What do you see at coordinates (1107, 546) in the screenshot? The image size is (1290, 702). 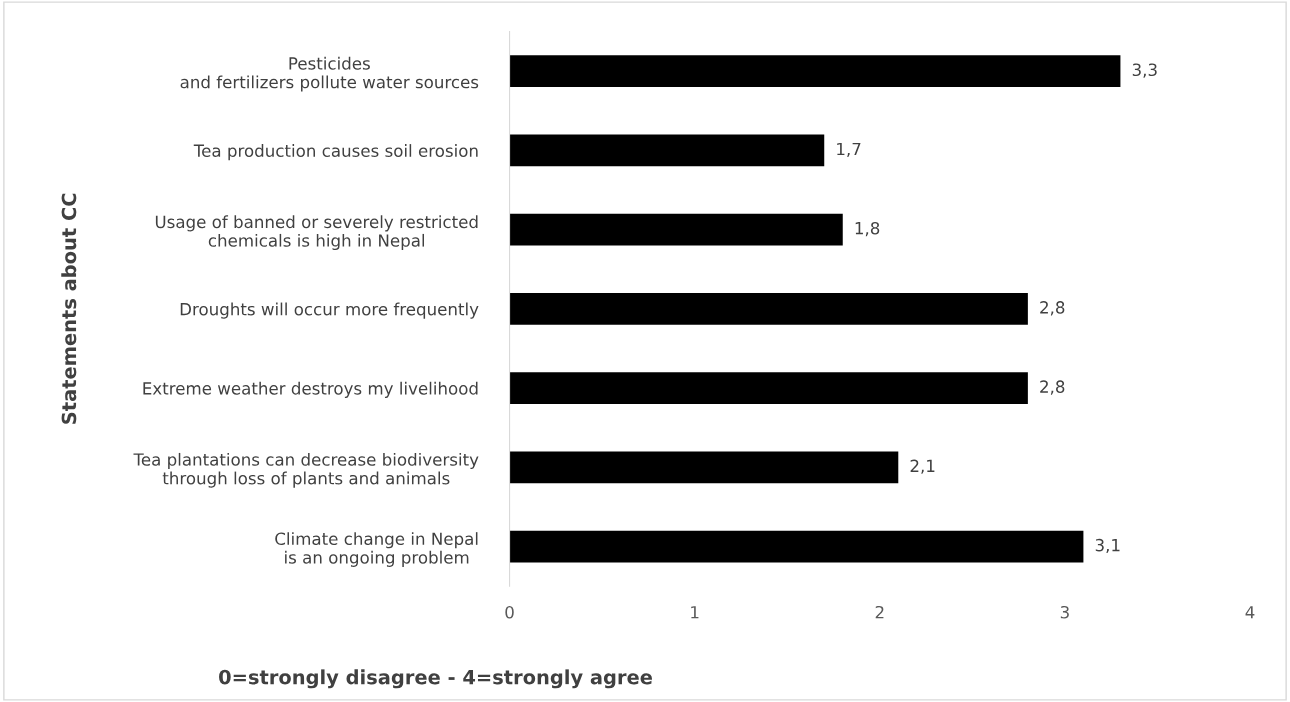 I see `data-label: 3,1` at bounding box center [1107, 546].